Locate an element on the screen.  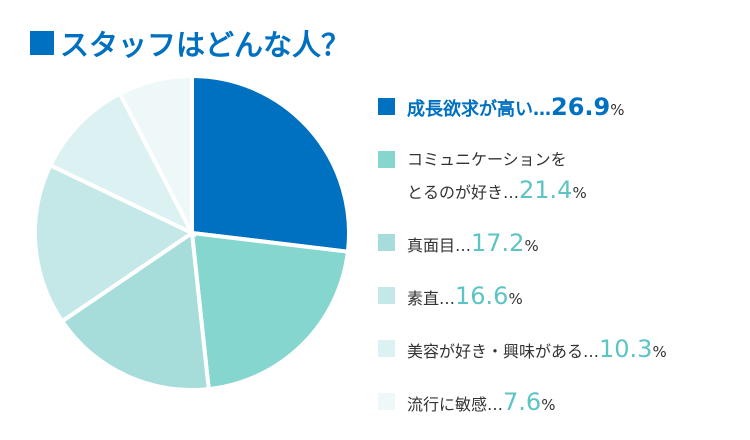
legend-text: 成長欲求が高い…26.9% is located at coordinates (515, 108).